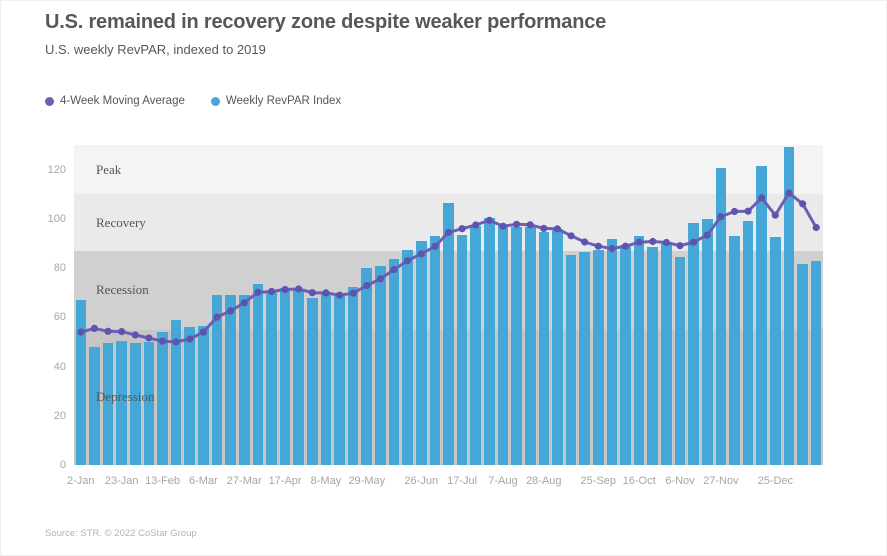 This screenshot has height=556, width=887. I want to click on legend-item-moving-average: 4-Week Moving Average, so click(115, 101).